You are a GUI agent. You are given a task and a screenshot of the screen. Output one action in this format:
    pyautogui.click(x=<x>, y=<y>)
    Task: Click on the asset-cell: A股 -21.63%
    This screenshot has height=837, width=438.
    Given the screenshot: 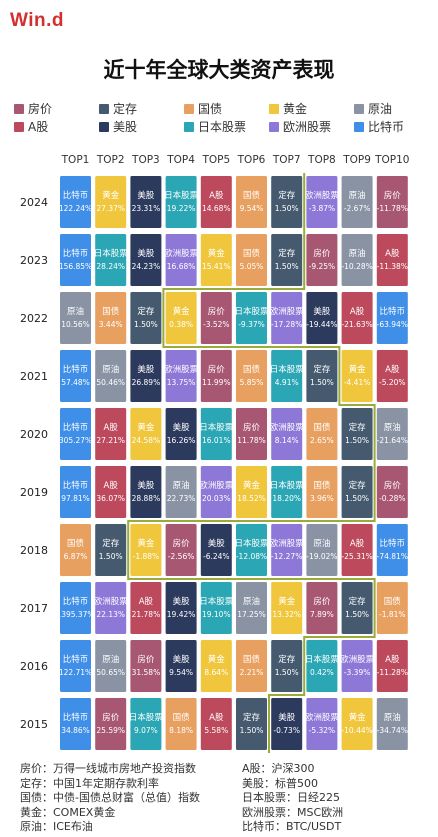 What is the action you would take?
    pyautogui.click(x=357, y=318)
    